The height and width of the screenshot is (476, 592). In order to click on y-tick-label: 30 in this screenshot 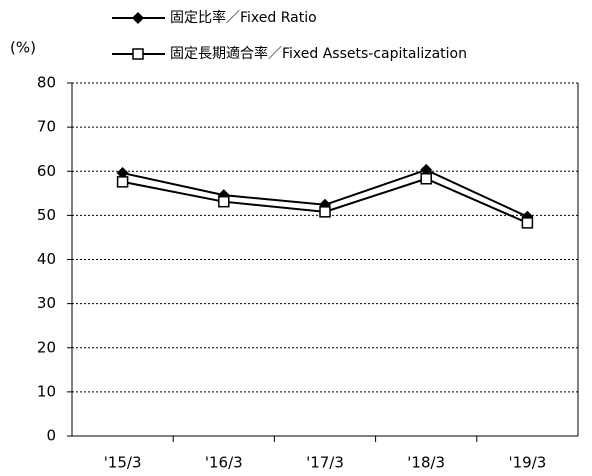, I will do `click(46, 303)`.